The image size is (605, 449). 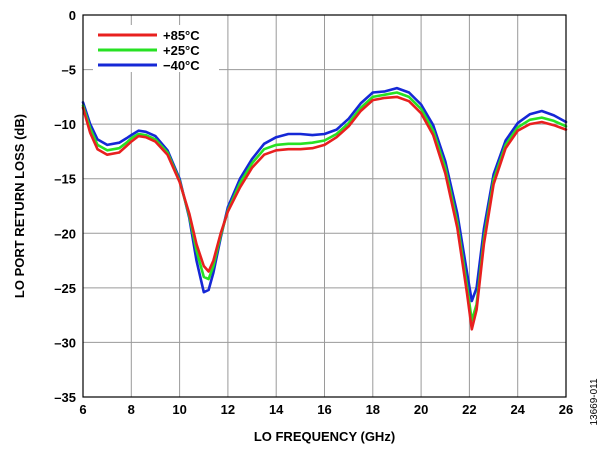 What do you see at coordinates (65, 124) in the screenshot?
I see `y-tick-label: –10` at bounding box center [65, 124].